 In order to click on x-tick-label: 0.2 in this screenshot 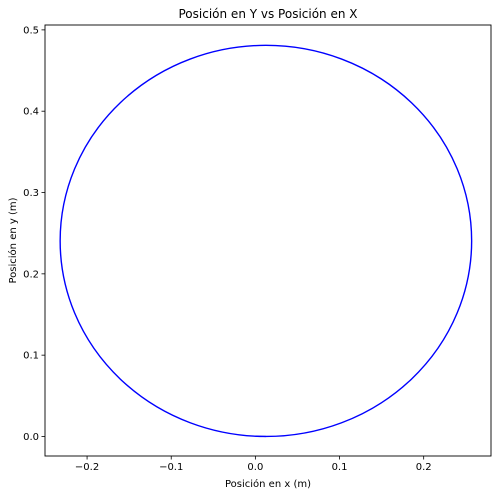, I will do `click(424, 467)`.